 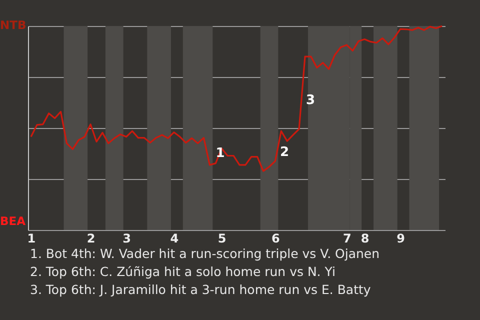 What do you see at coordinates (174, 239) in the screenshot?
I see `x-tick-label: 4` at bounding box center [174, 239].